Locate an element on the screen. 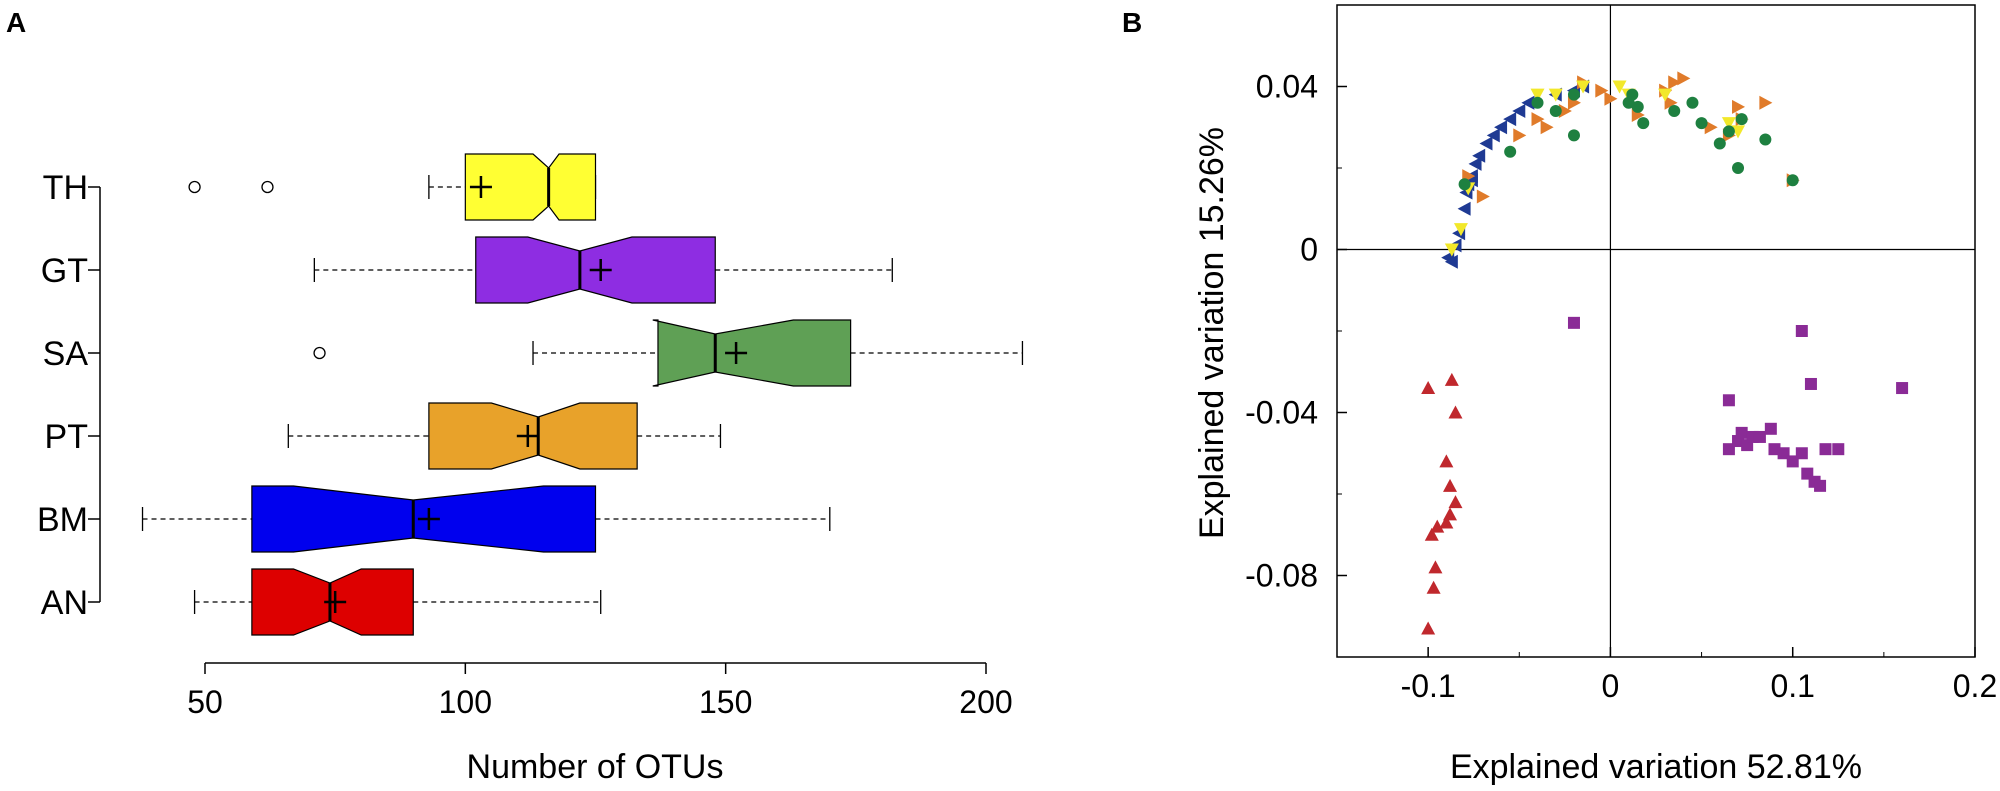 The image size is (2000, 791). scatter-x-tick-label: 0 is located at coordinates (1611, 686).